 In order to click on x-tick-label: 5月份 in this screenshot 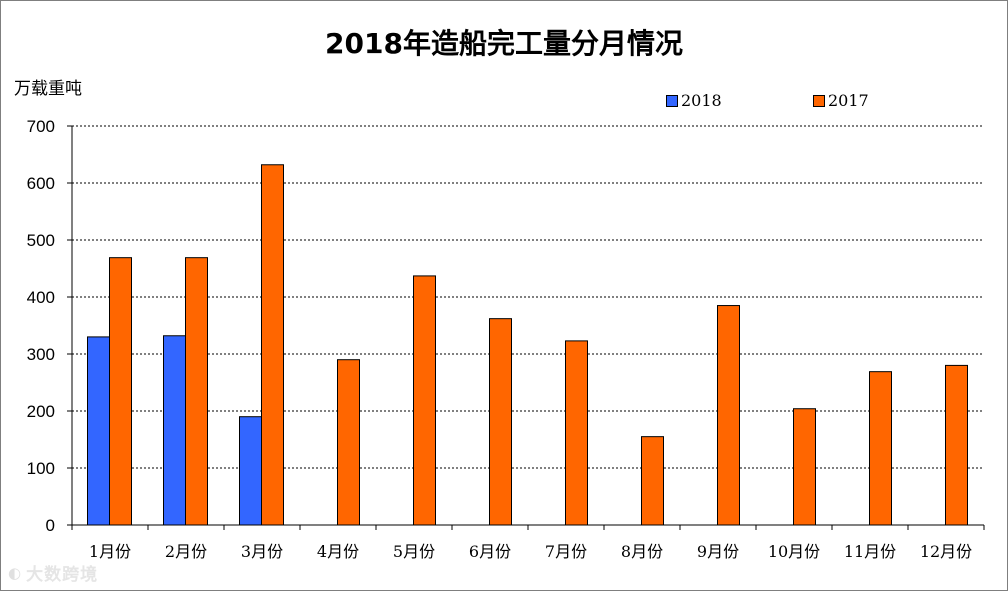, I will do `click(414, 551)`.